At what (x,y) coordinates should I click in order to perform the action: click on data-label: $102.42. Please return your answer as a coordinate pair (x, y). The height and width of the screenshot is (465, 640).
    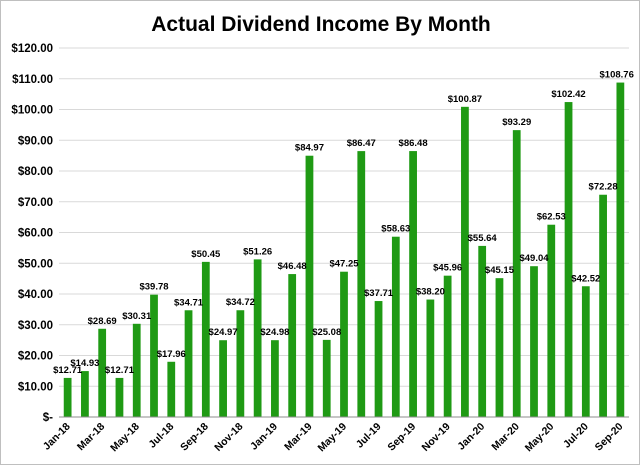
    Looking at the image, I should click on (568, 94).